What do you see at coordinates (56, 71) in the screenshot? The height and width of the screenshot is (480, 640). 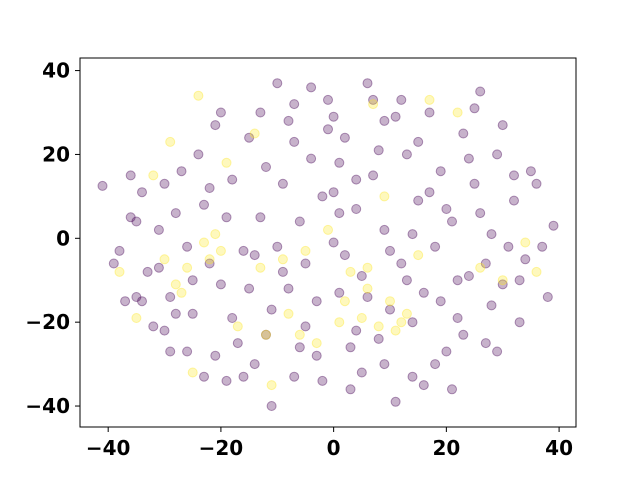 I see `y-tick-label: 40` at bounding box center [56, 71].